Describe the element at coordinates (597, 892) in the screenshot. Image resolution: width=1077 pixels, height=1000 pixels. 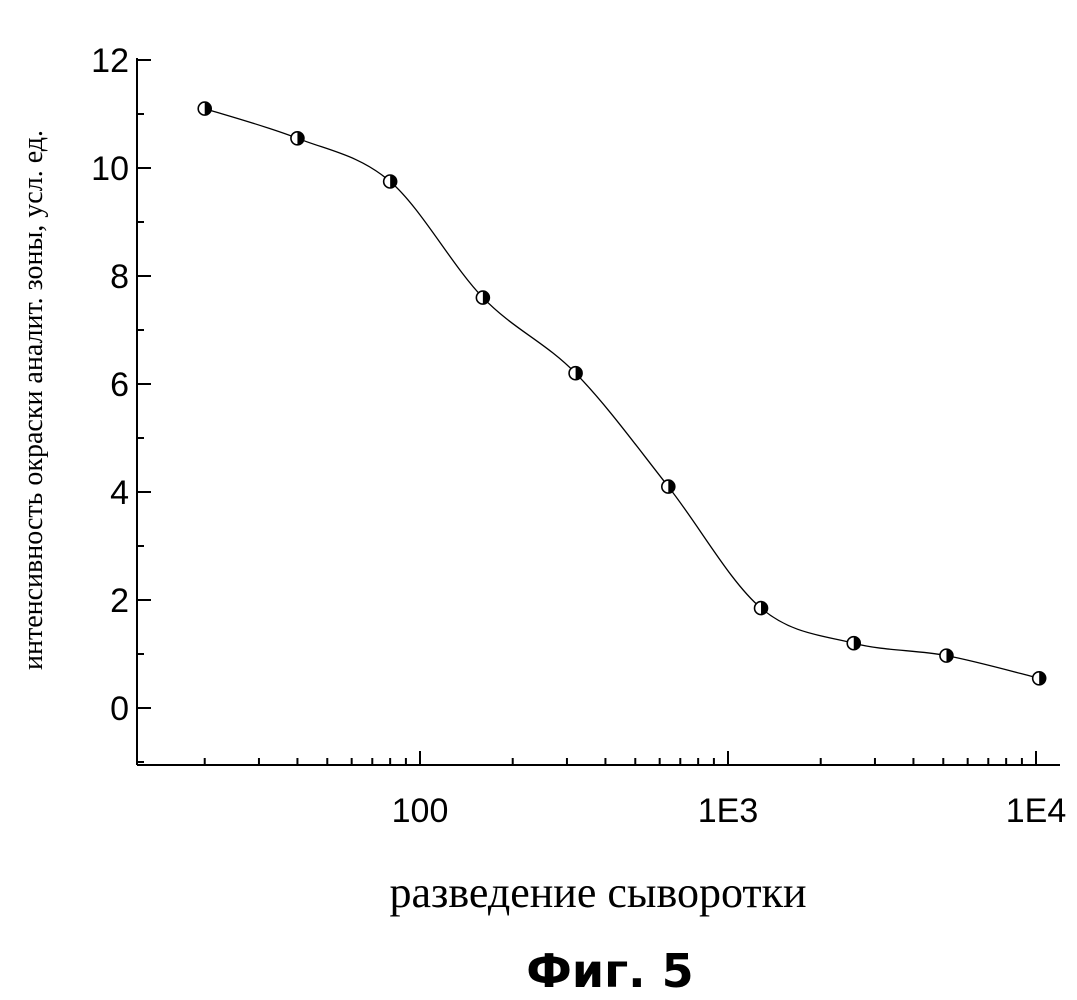
I see `x-axis-title: разведение сыворотки` at that location.